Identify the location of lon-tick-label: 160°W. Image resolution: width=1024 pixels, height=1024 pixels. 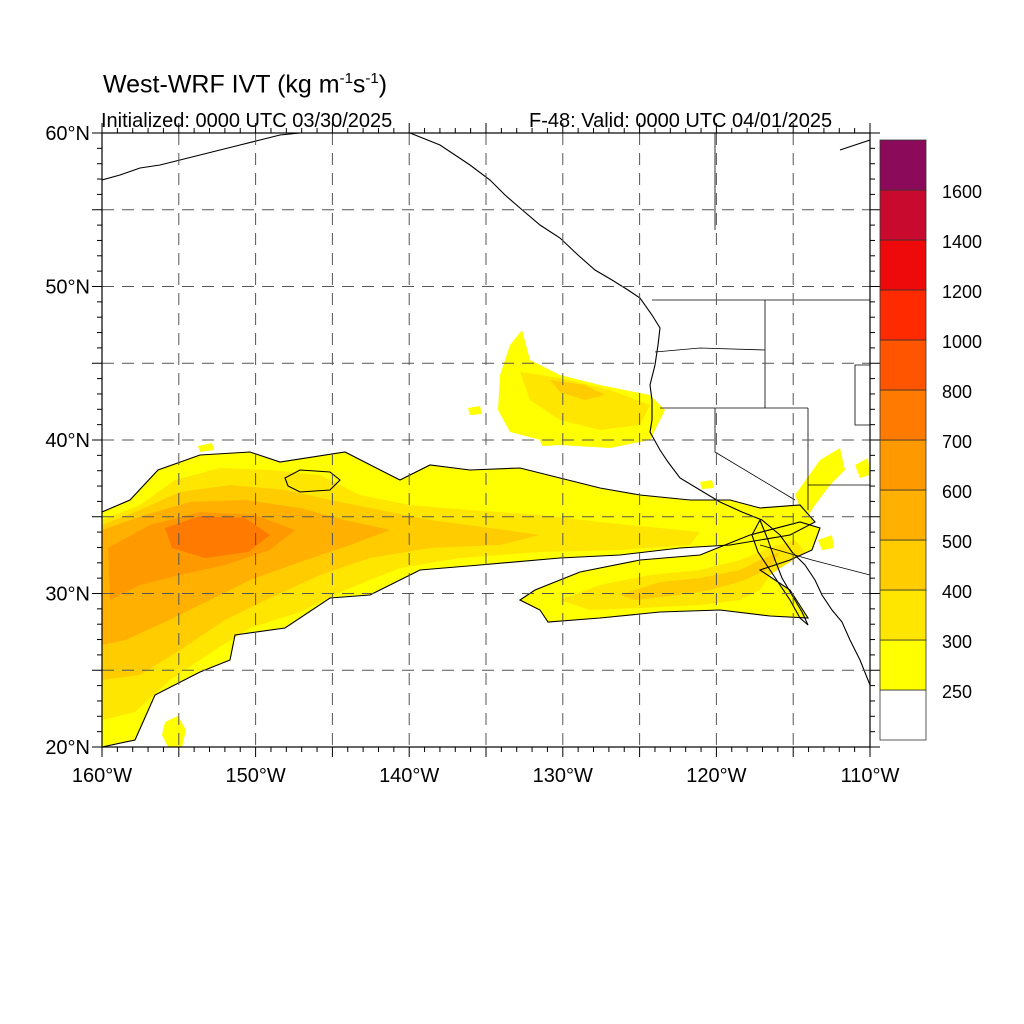
(102, 776).